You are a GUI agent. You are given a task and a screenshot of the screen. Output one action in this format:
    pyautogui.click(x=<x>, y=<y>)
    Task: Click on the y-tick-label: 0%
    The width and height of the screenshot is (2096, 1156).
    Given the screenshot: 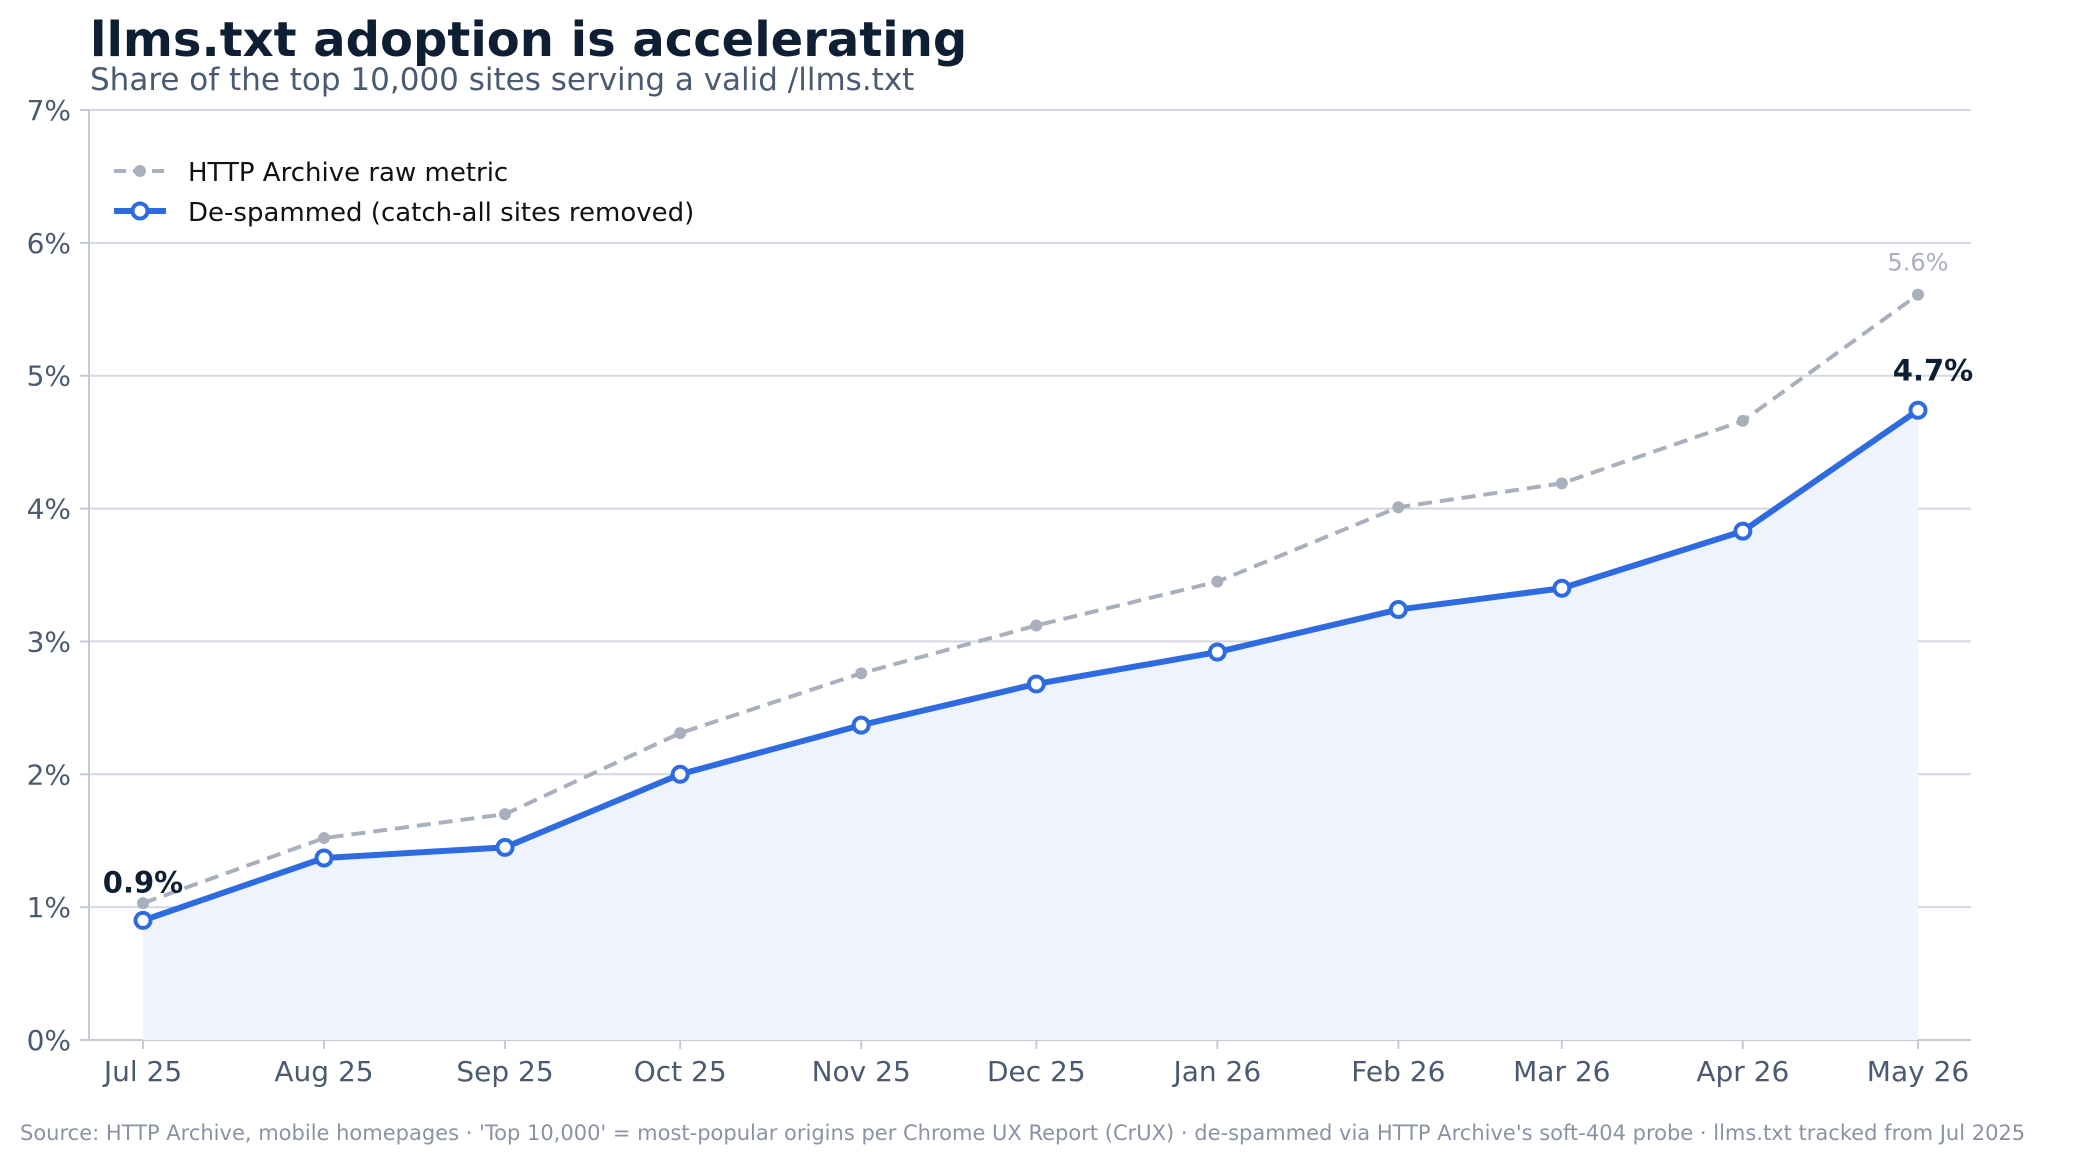 What is the action you would take?
    pyautogui.click(x=49, y=1040)
    